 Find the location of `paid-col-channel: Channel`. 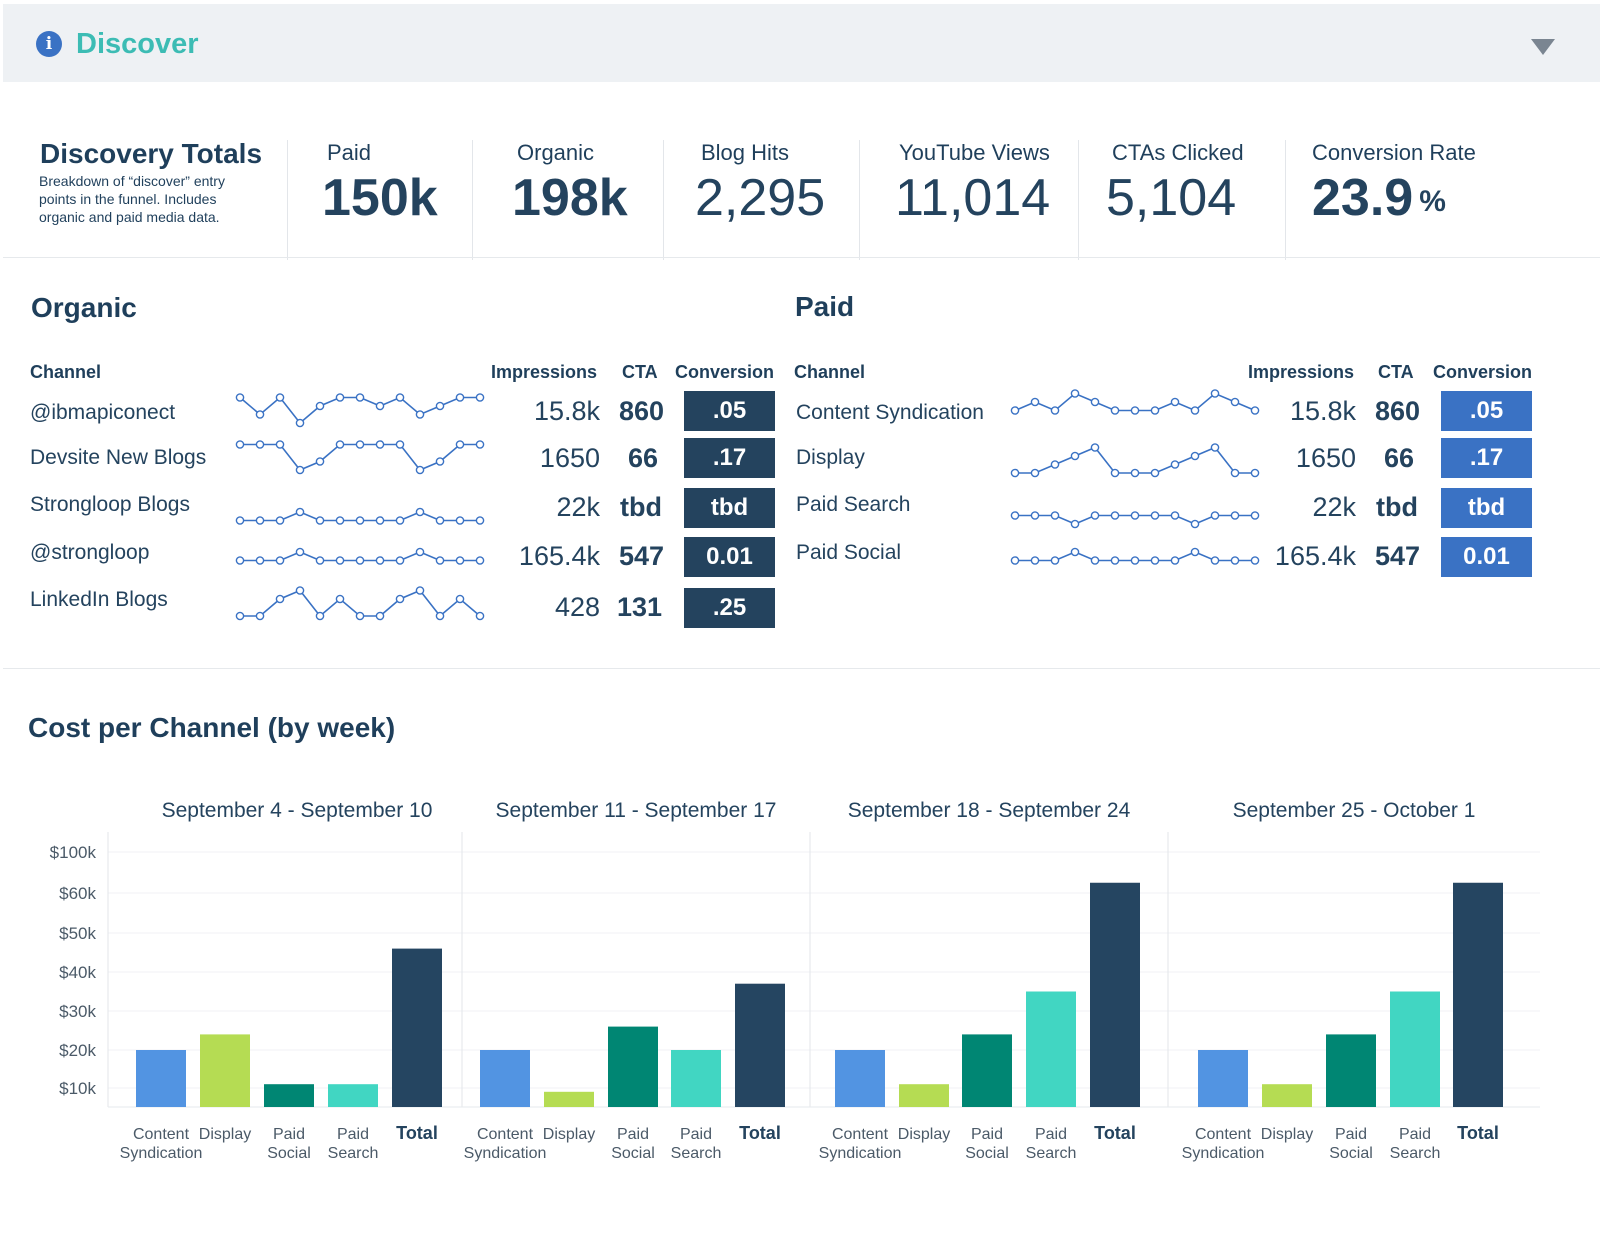

paid-col-channel: Channel is located at coordinates (830, 372).